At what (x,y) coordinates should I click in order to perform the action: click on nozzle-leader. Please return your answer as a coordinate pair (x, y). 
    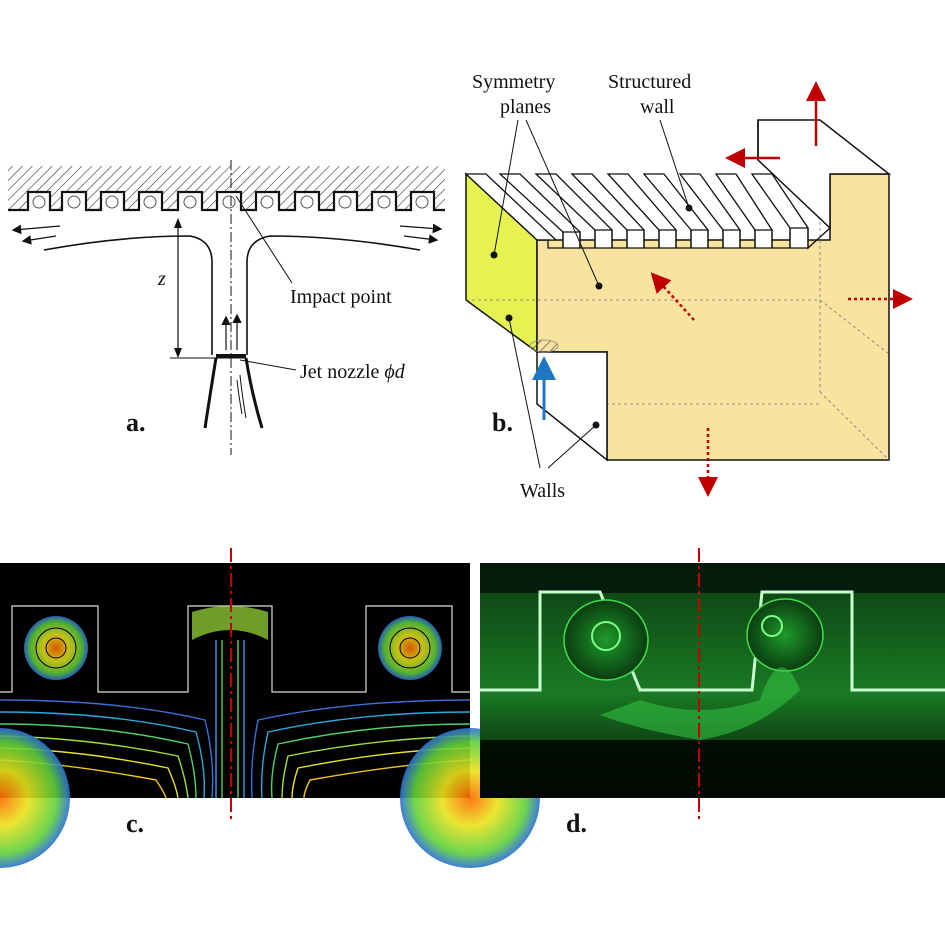
    Looking at the image, I should click on (268, 365).